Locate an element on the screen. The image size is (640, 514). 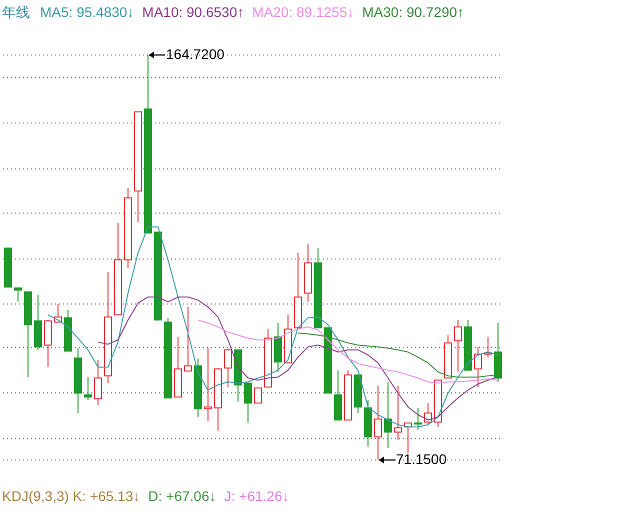
text: MA30: 90.7290↑ is located at coordinates (413, 12).